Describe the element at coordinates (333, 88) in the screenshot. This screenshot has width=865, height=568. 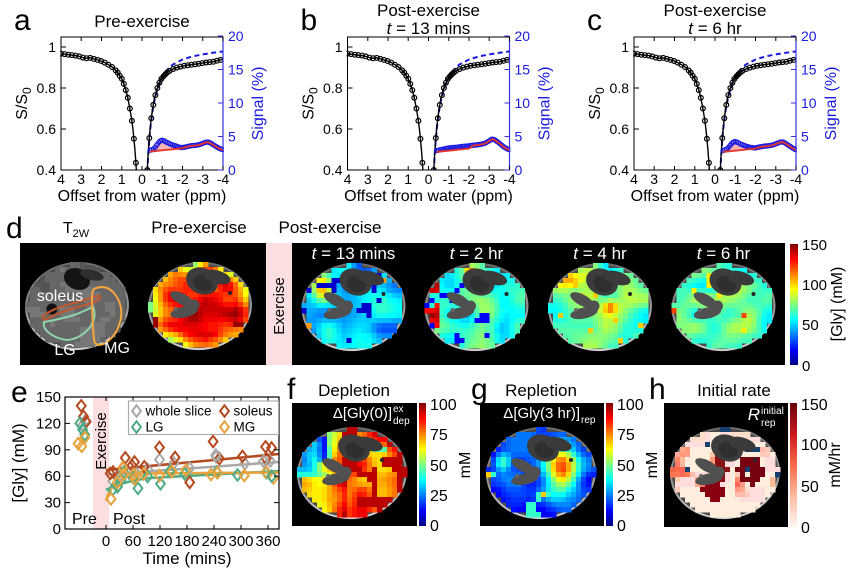
I see `svg-text: 0.8` at that location.